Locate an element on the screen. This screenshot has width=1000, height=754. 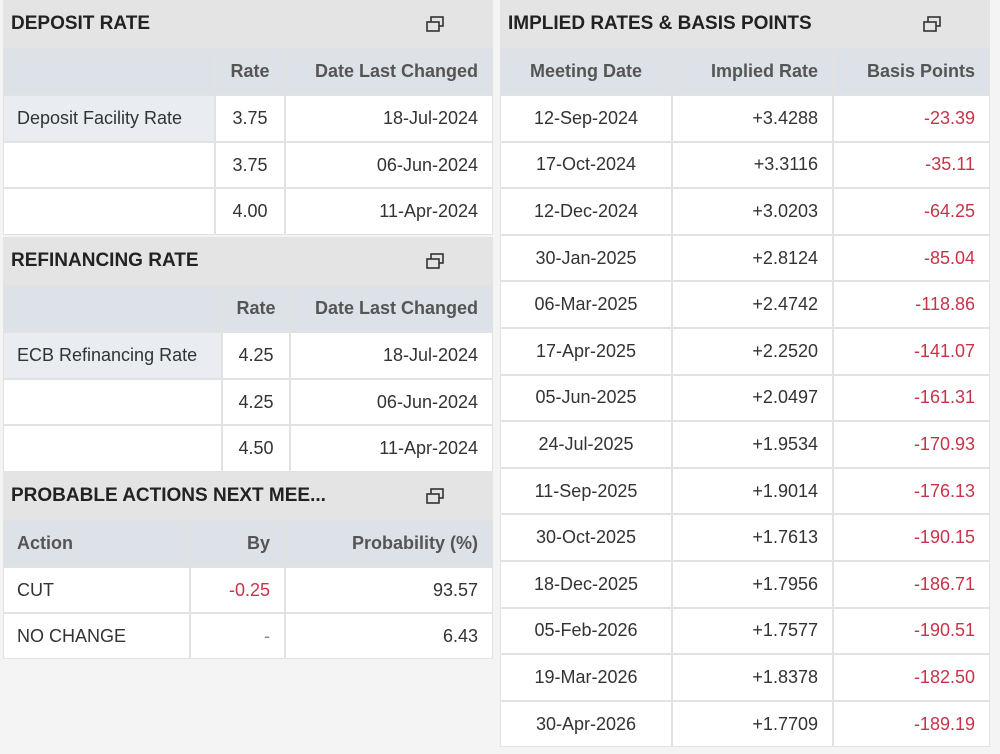
table-cell: +3.3116 is located at coordinates (752, 165).